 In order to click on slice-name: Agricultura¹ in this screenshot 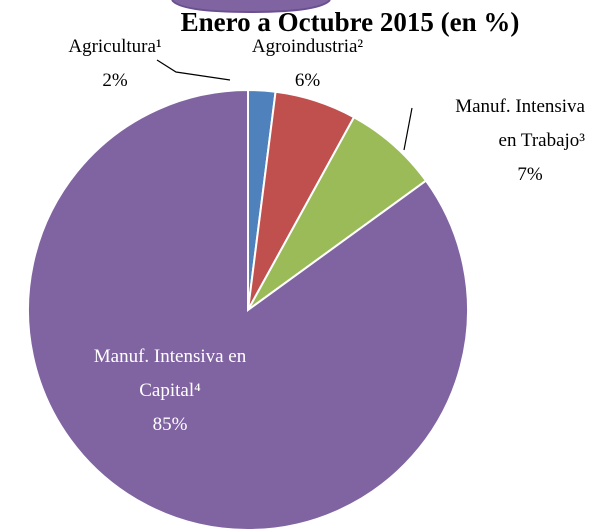, I will do `click(115, 46)`.